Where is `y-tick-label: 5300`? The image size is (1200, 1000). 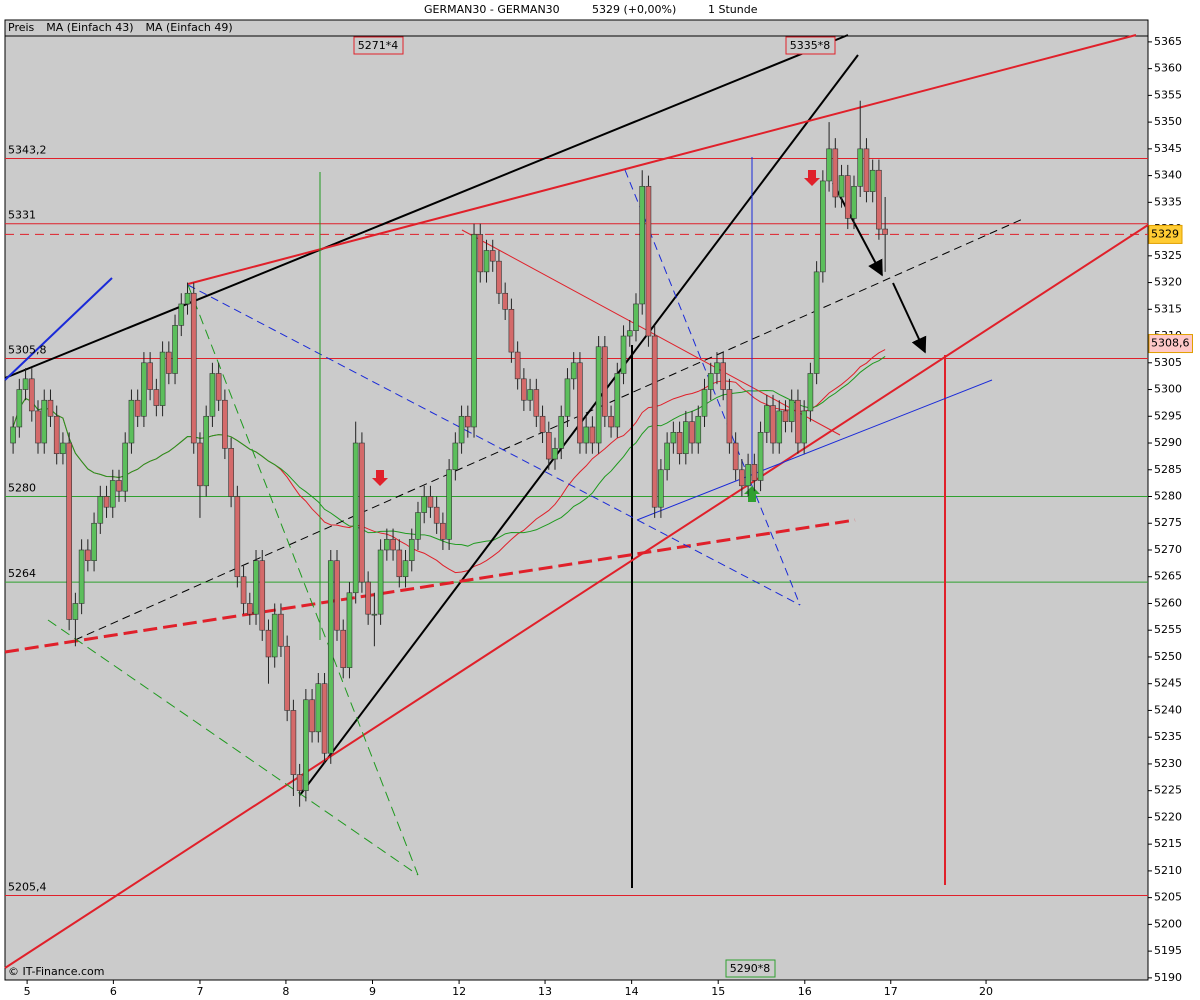
y-tick-label: 5300 is located at coordinates (1168, 389).